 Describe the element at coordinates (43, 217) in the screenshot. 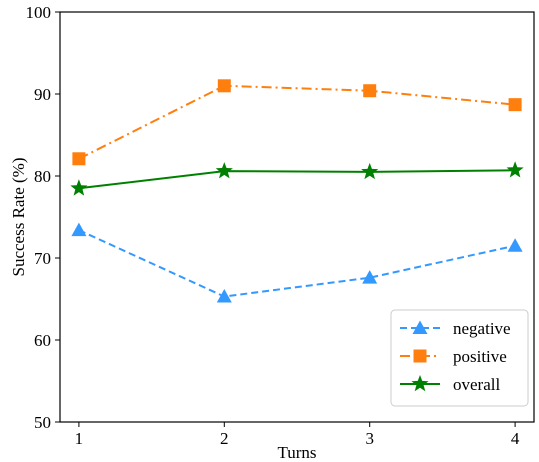

I see `y-axis: 50 60 70 80 90 100` at that location.